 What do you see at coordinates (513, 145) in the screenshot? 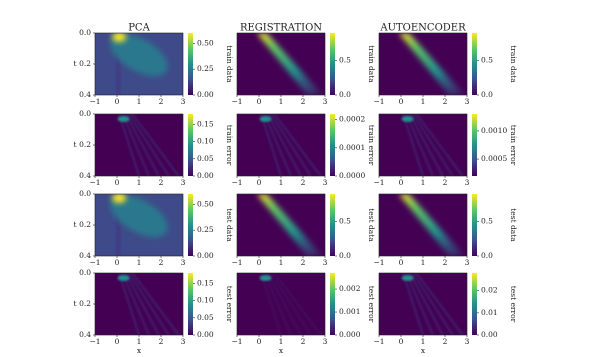
I see `colorbar-label: train error` at bounding box center [513, 145].